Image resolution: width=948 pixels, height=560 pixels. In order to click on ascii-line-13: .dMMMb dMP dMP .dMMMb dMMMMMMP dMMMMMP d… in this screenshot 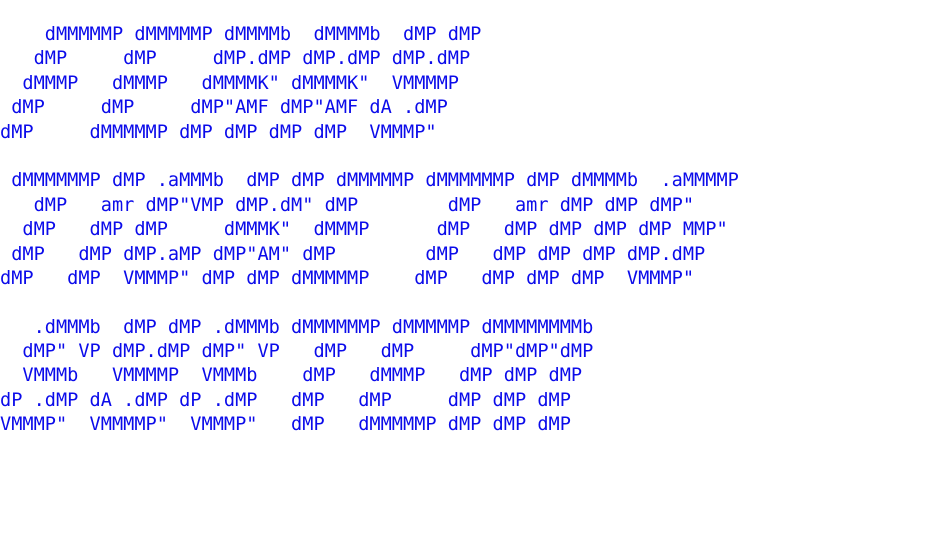, I will do `click(297, 327)`.